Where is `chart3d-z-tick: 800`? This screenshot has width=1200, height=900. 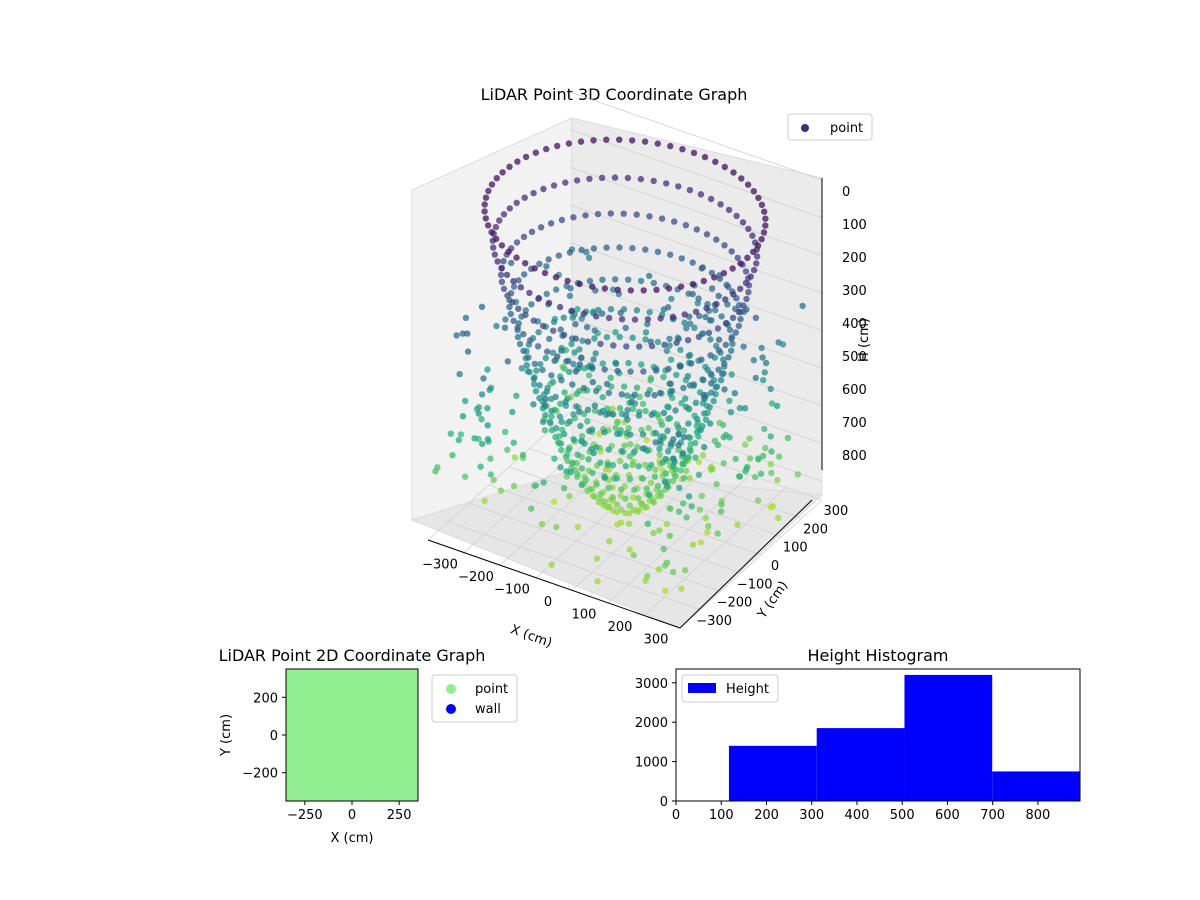
chart3d-z-tick: 800 is located at coordinates (854, 456).